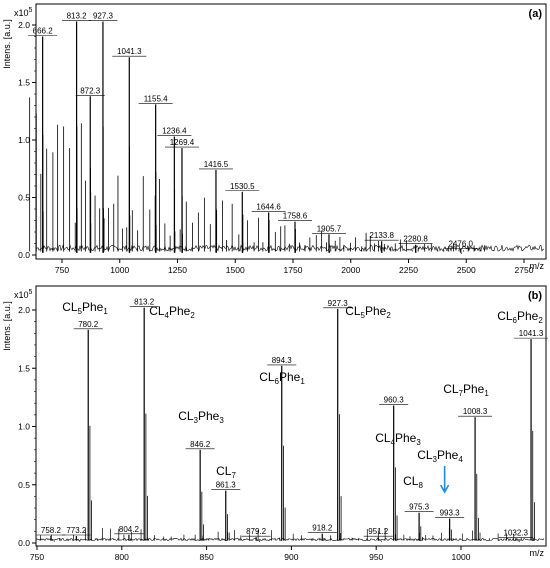 This screenshot has height=568, width=550. What do you see at coordinates (293, 270) in the screenshot?
I see `x-tick-label: 1750` at bounding box center [293, 270].